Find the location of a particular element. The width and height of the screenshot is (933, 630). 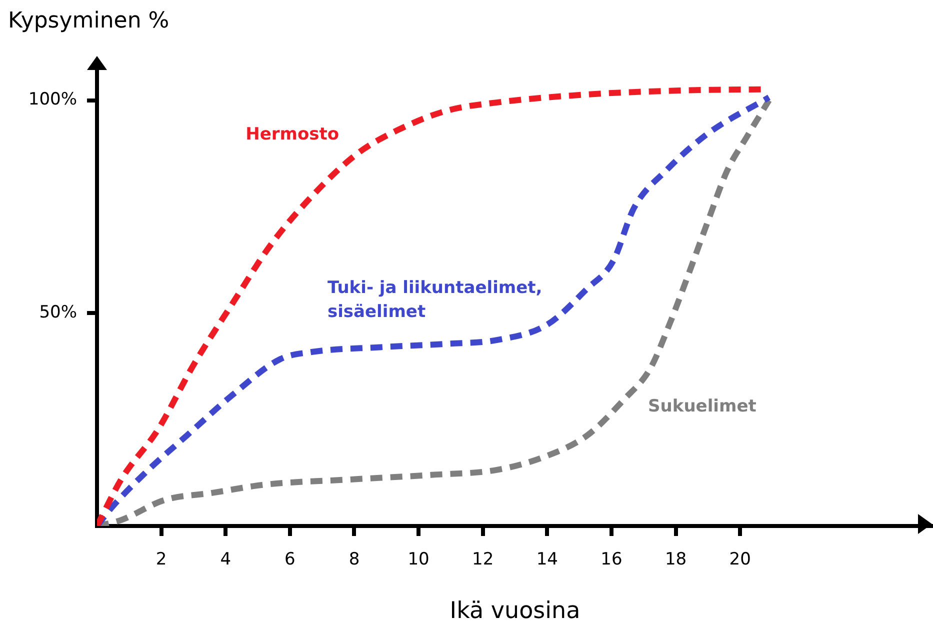

series-label: Sukuelimet is located at coordinates (702, 406).